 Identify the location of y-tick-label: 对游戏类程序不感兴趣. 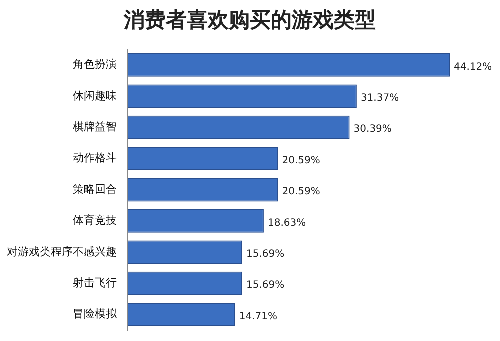
(62, 251).